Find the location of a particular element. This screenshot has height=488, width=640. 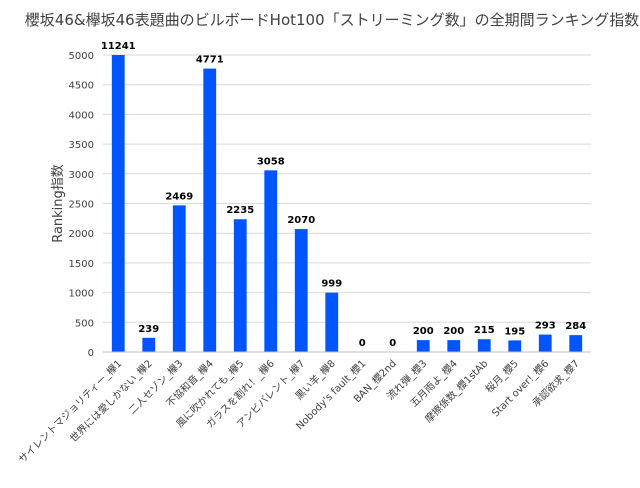

y-tick-label: 2500 is located at coordinates (81, 205).